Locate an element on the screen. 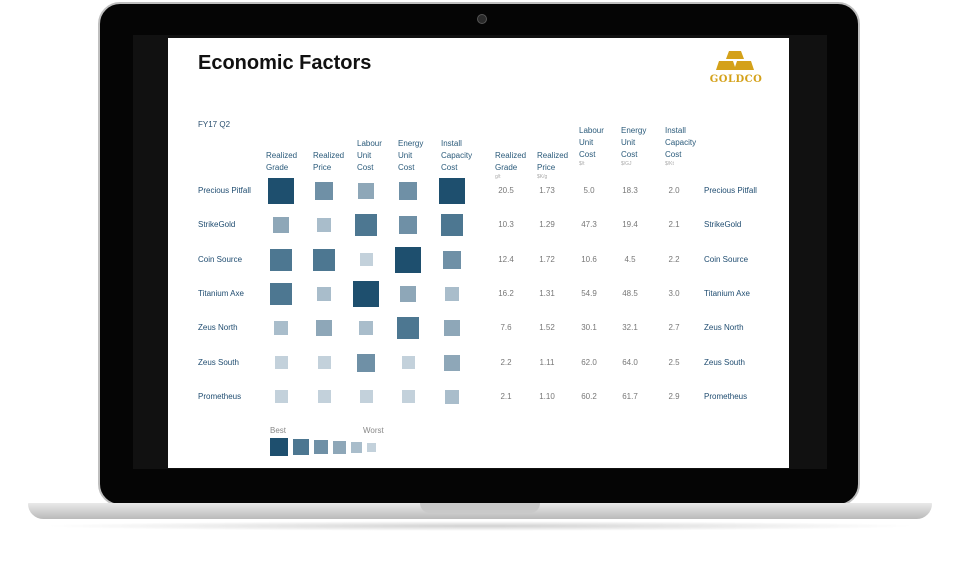  row-label: Coin Source is located at coordinates (220, 259).